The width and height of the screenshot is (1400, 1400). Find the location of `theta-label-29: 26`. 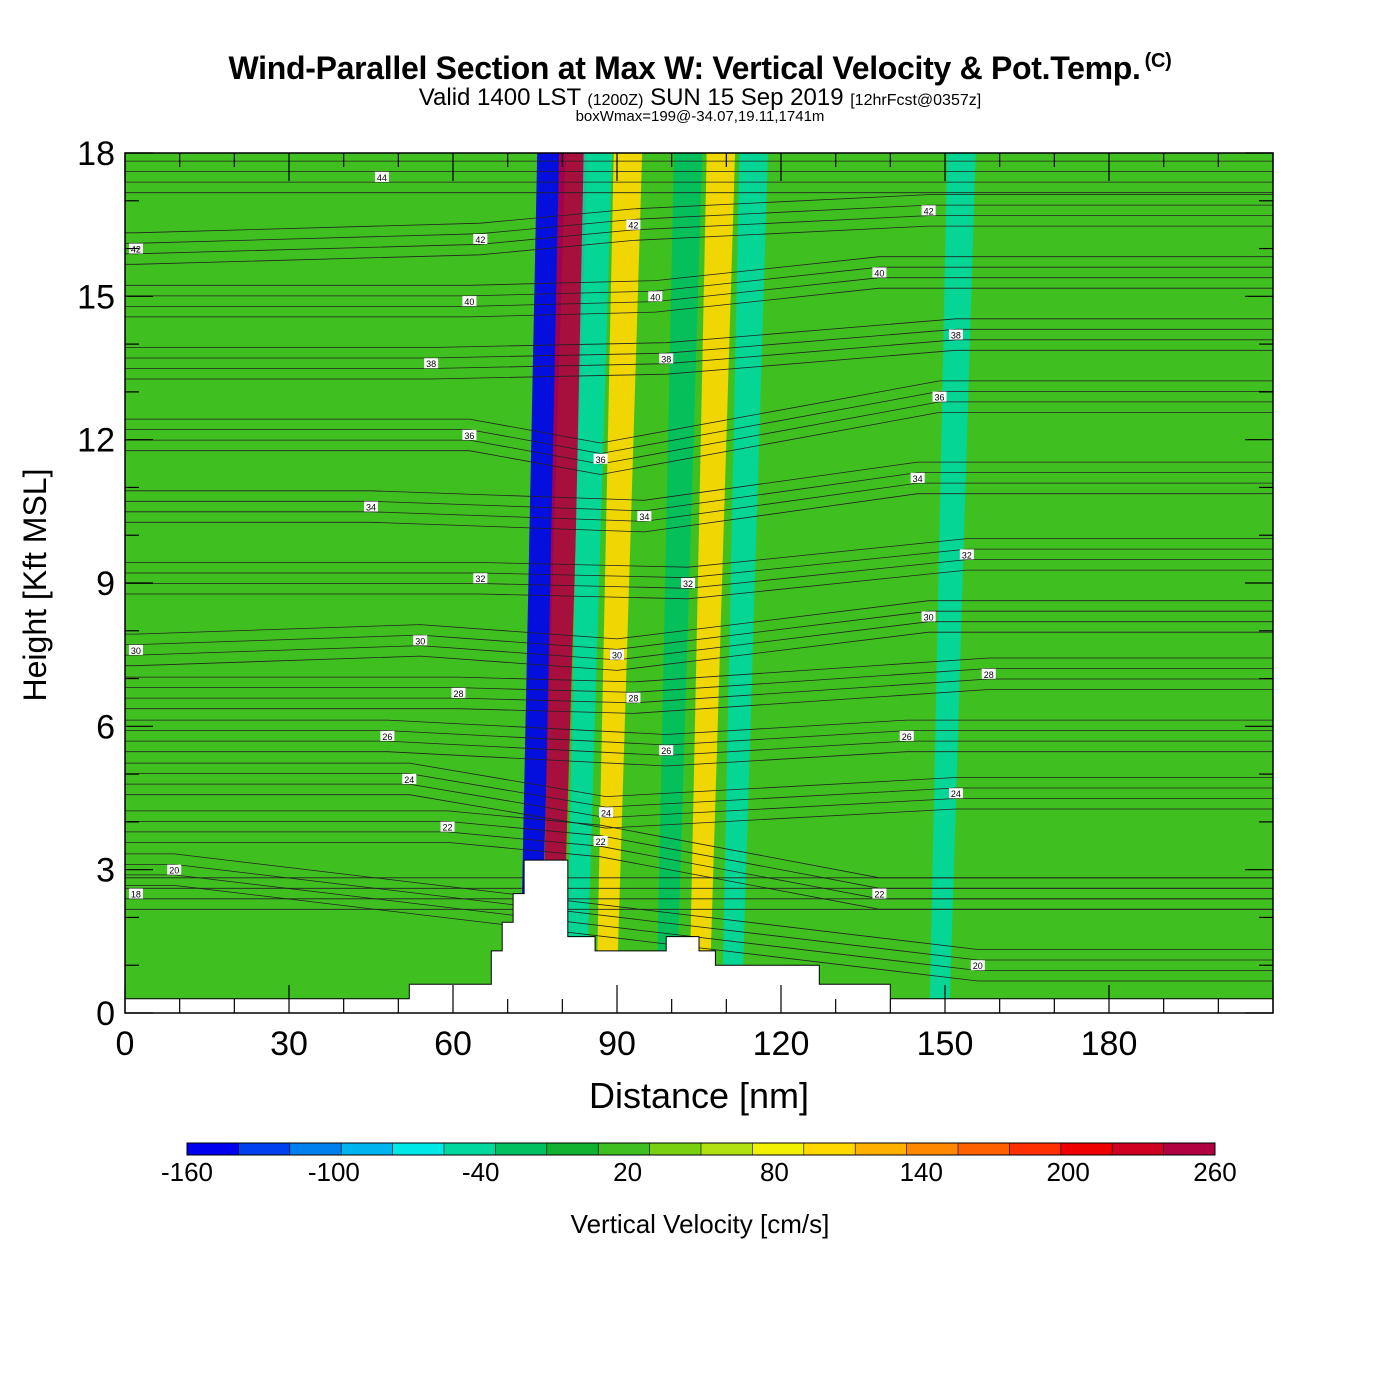

theta-label-29: 26 is located at coordinates (906, 736).